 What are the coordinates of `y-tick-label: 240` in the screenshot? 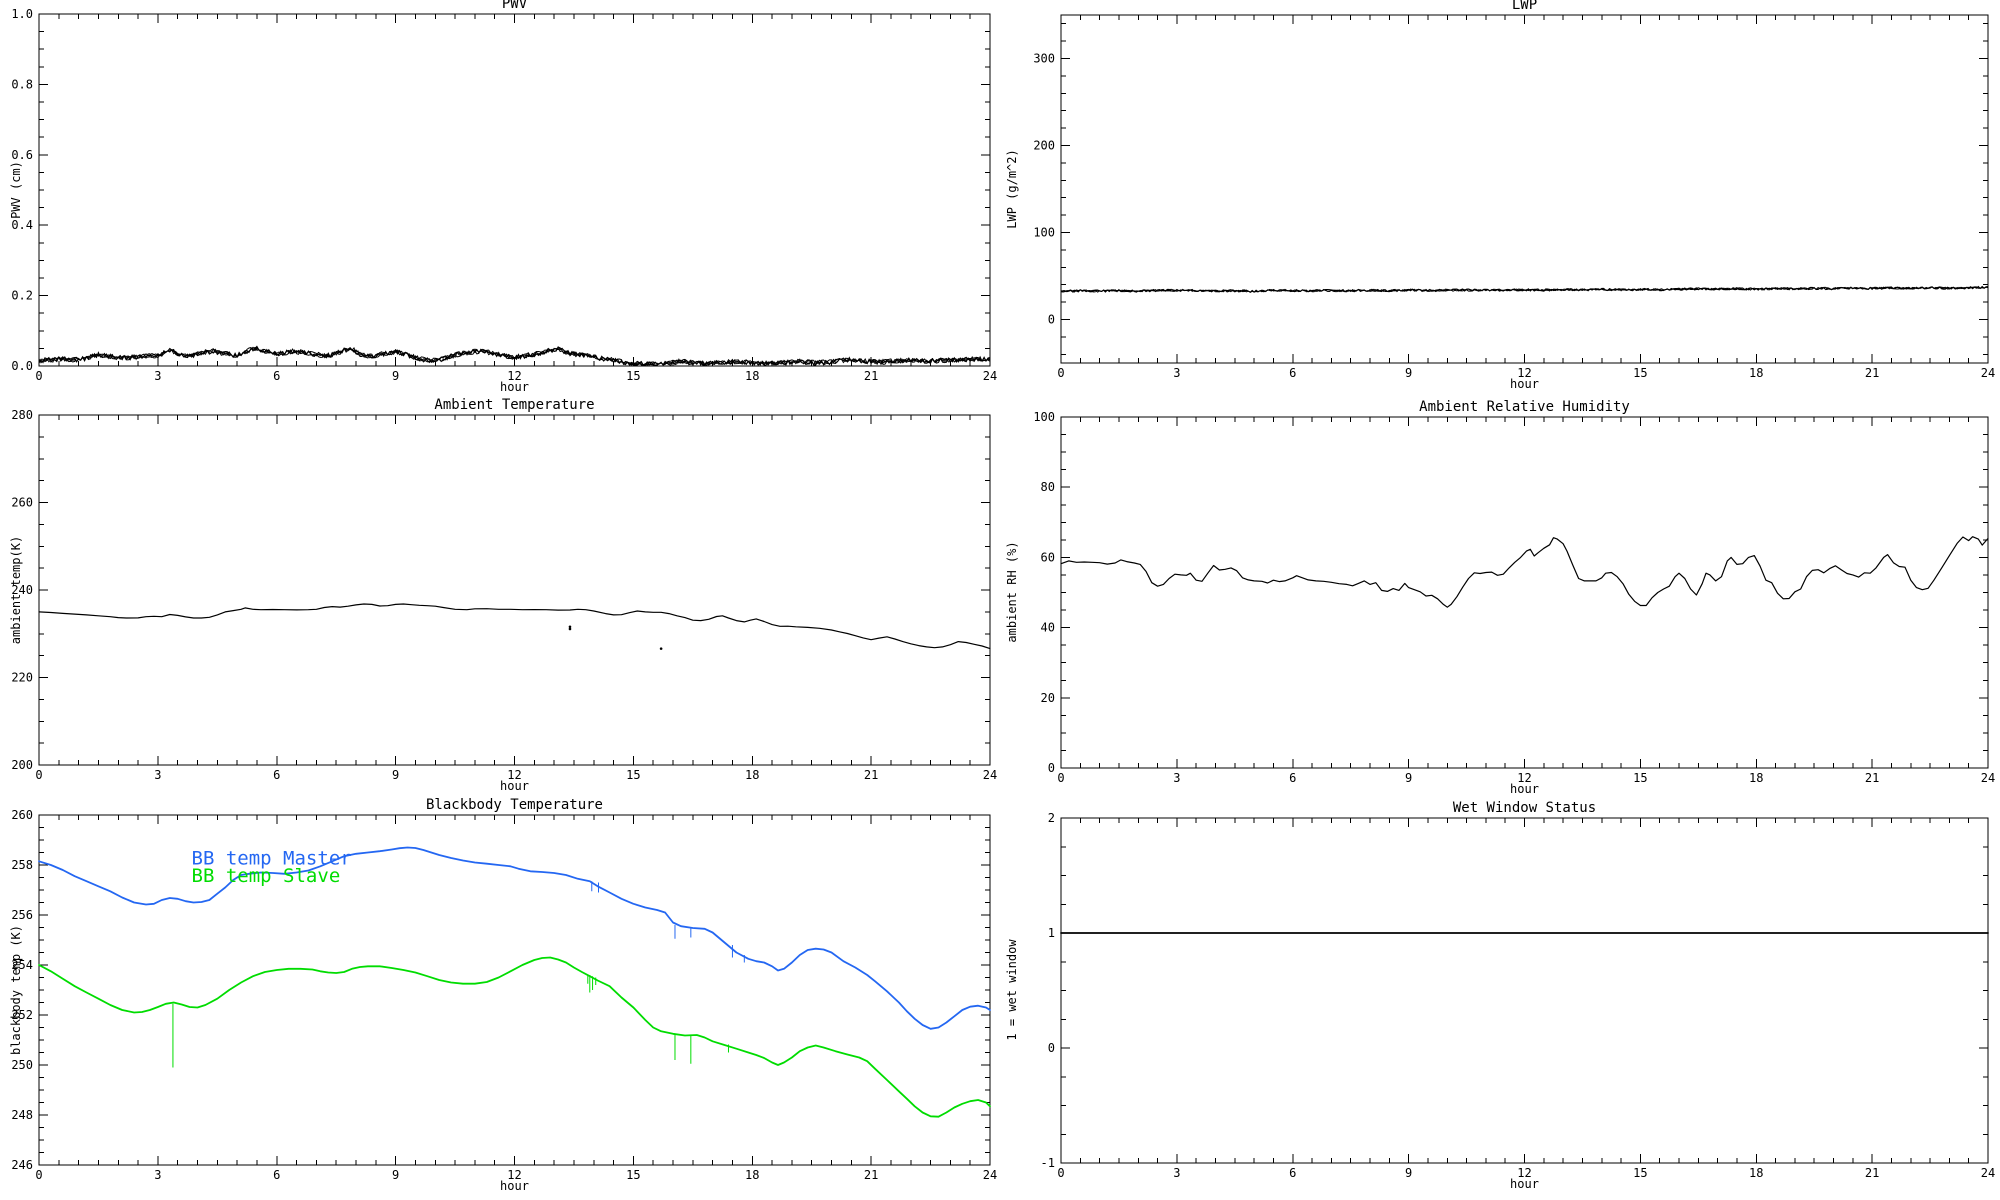 It's located at (22, 590).